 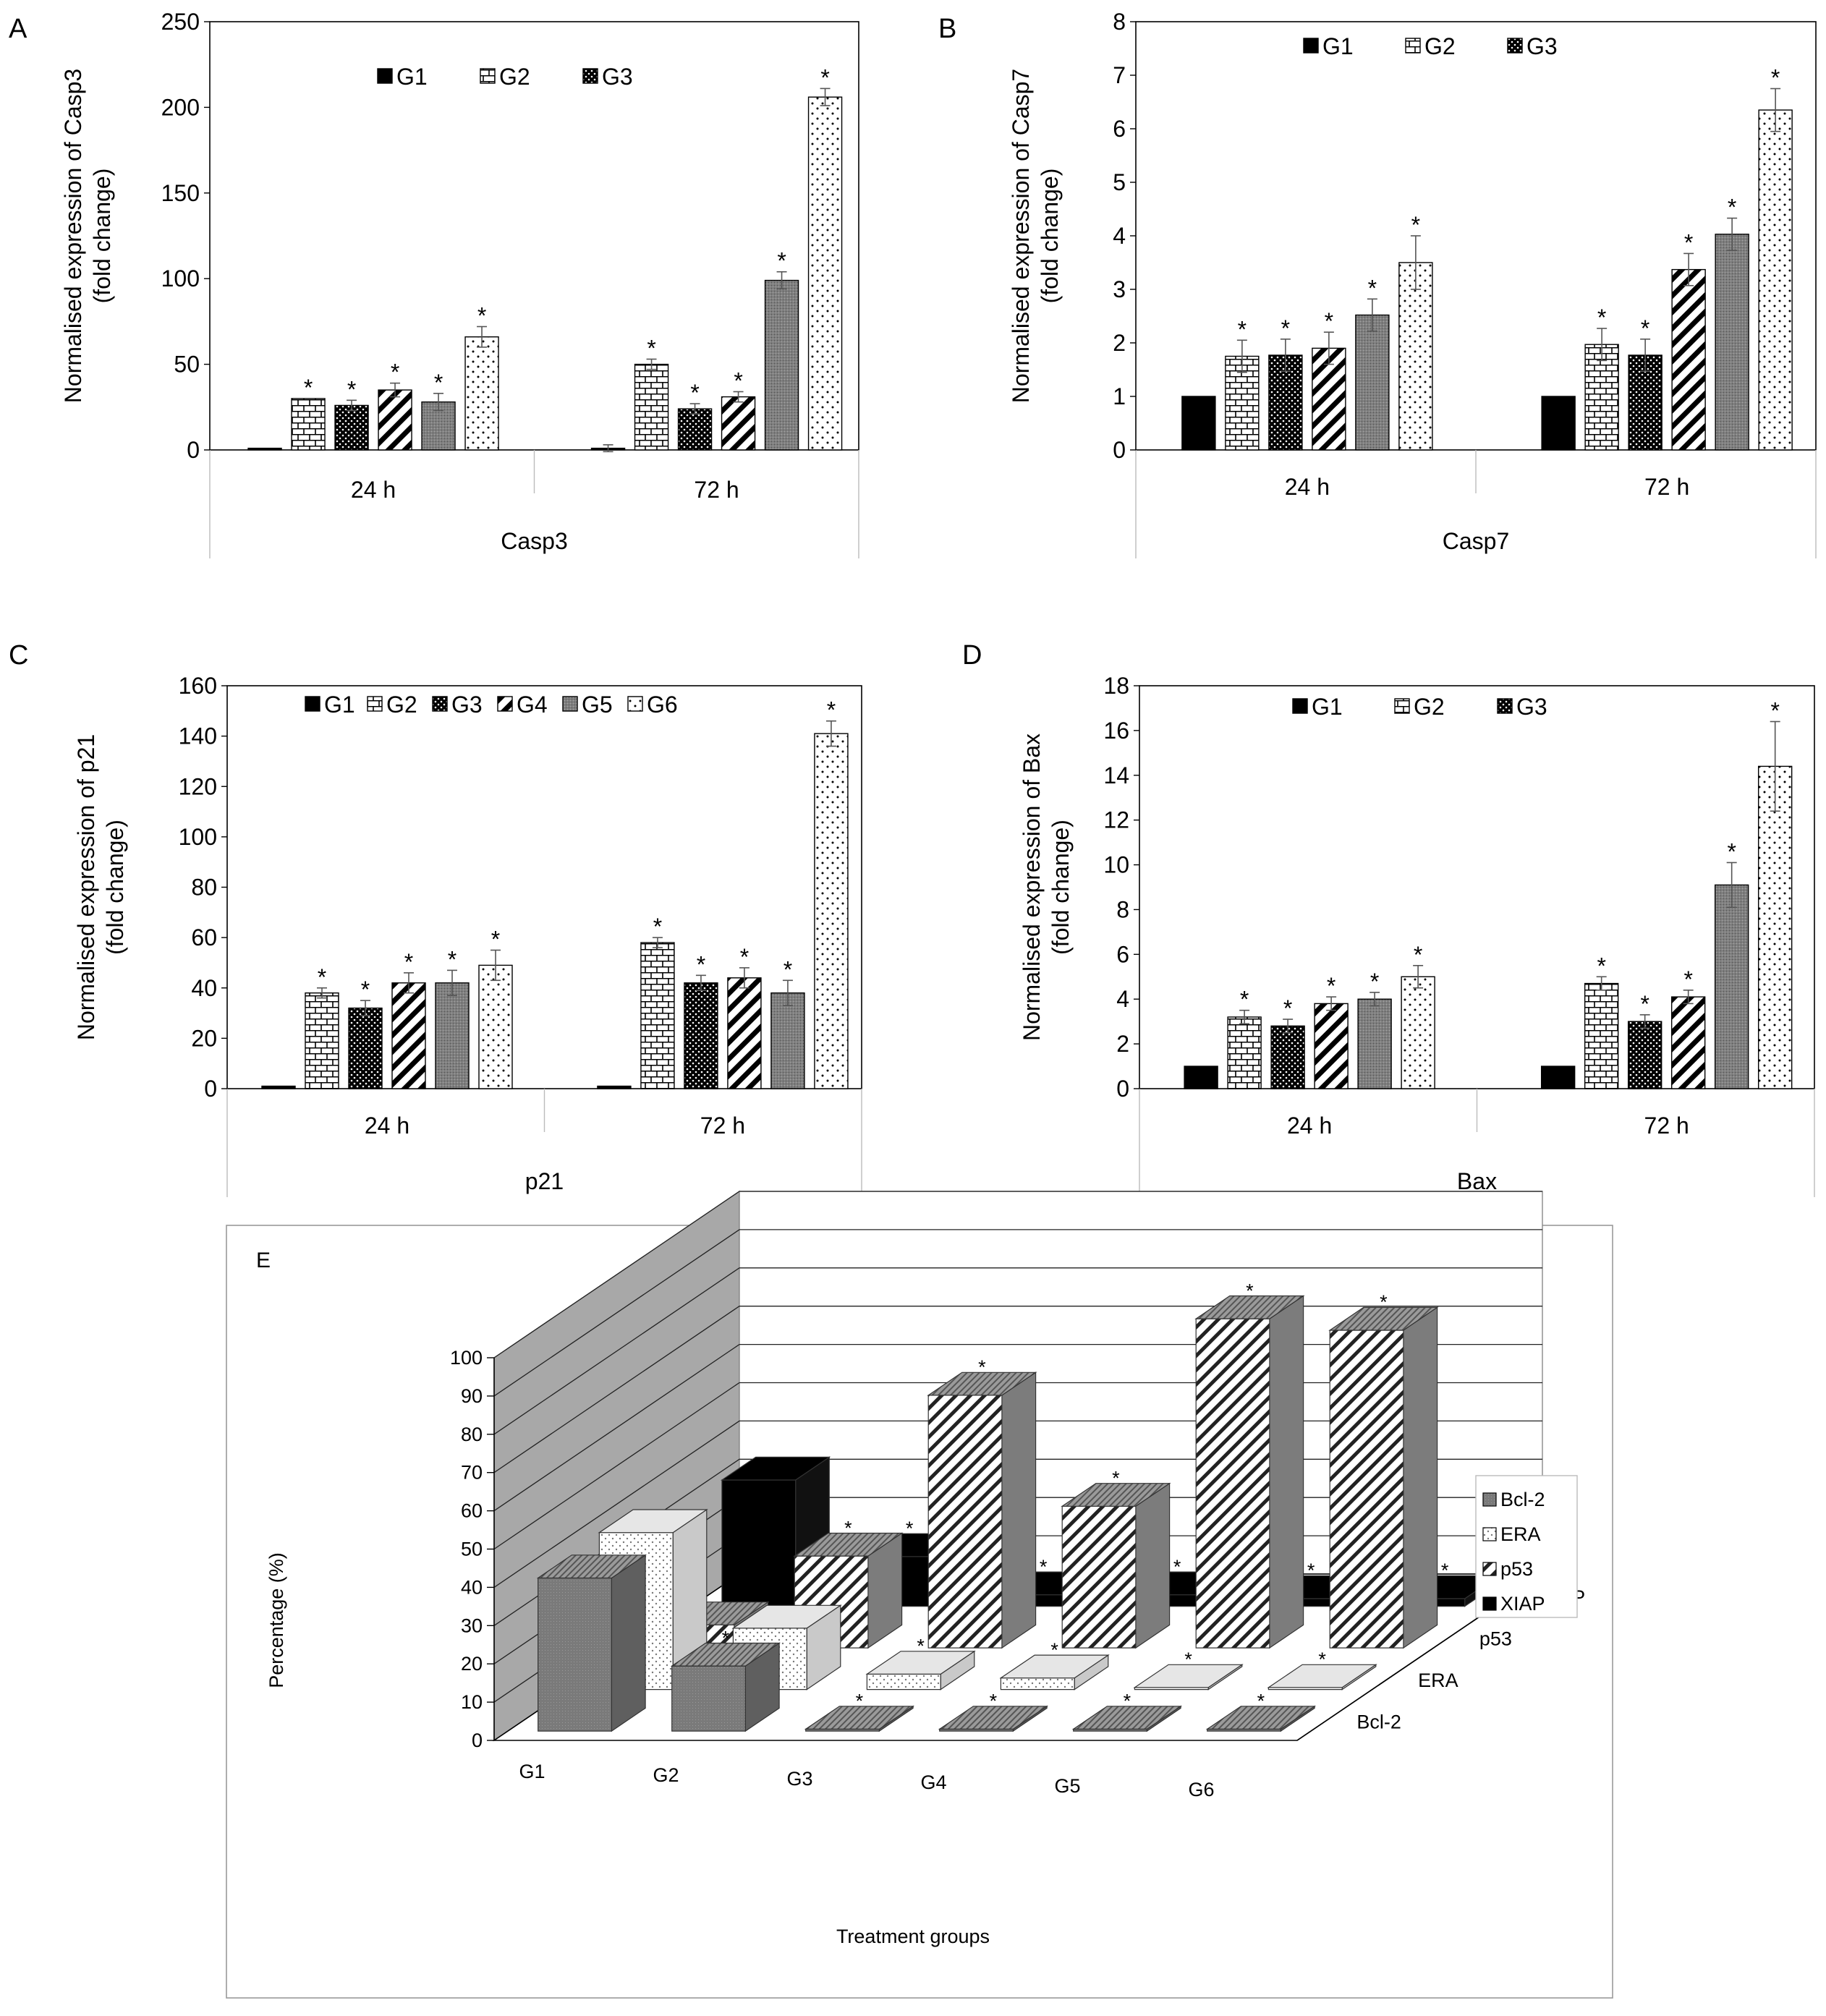 I want to click on panel-letter: B, so click(x=947, y=29).